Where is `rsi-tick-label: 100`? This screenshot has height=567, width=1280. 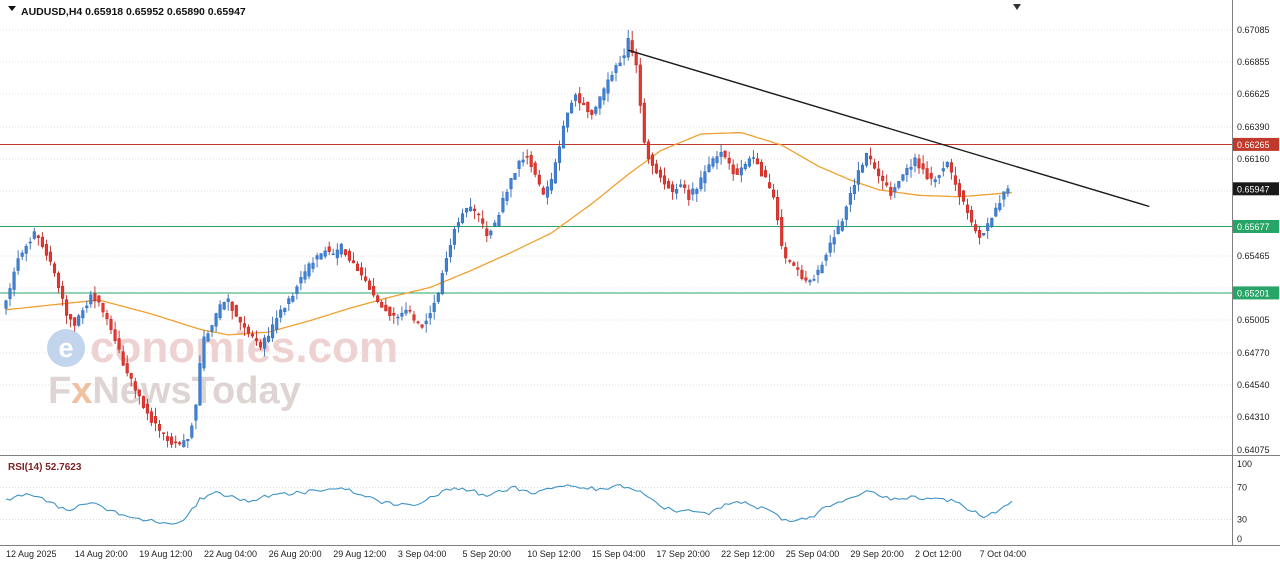
rsi-tick-label: 100 is located at coordinates (1244, 464).